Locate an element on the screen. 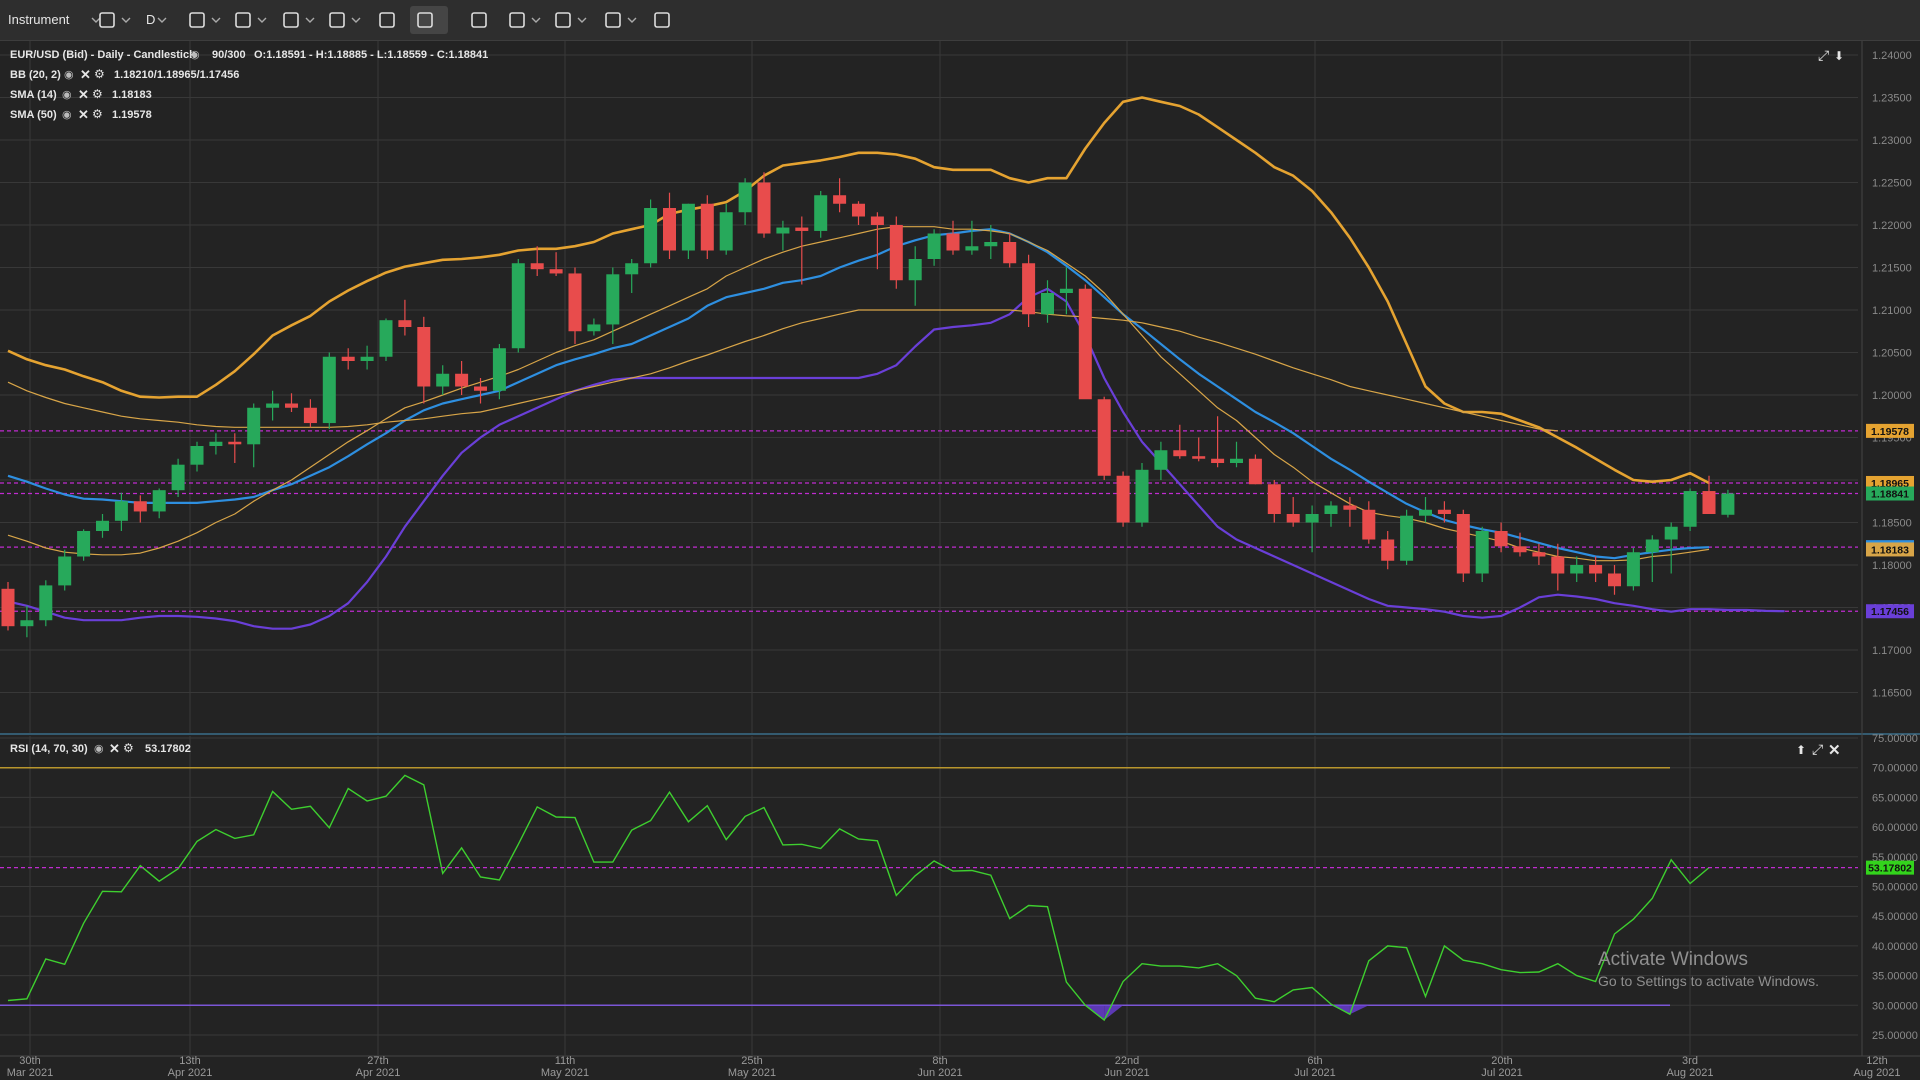 The height and width of the screenshot is (1080, 1920). period-menu: D is located at coordinates (156, 19).